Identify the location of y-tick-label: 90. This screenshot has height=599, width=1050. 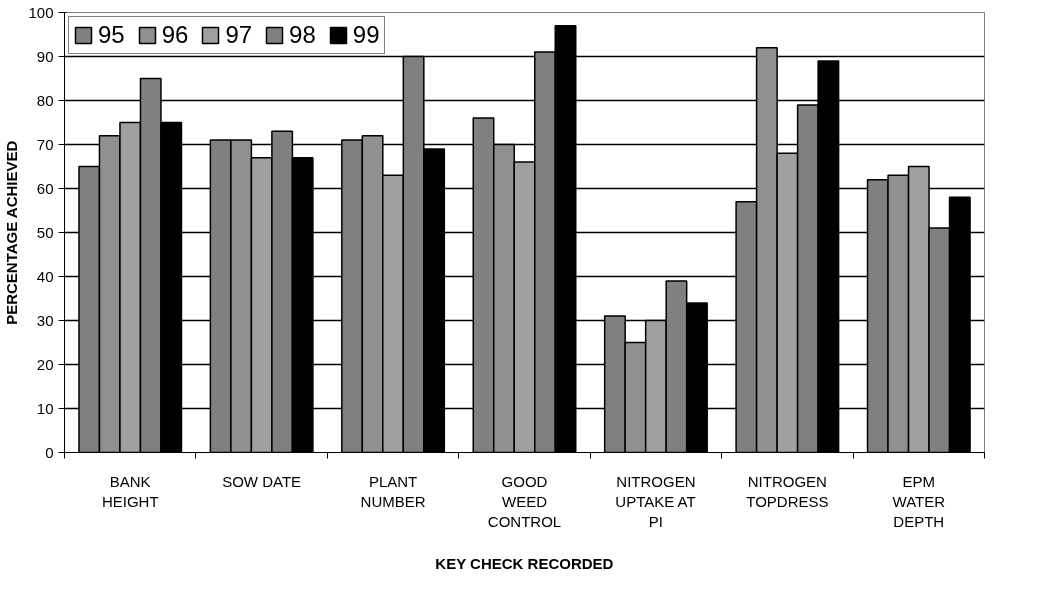
(45, 56).